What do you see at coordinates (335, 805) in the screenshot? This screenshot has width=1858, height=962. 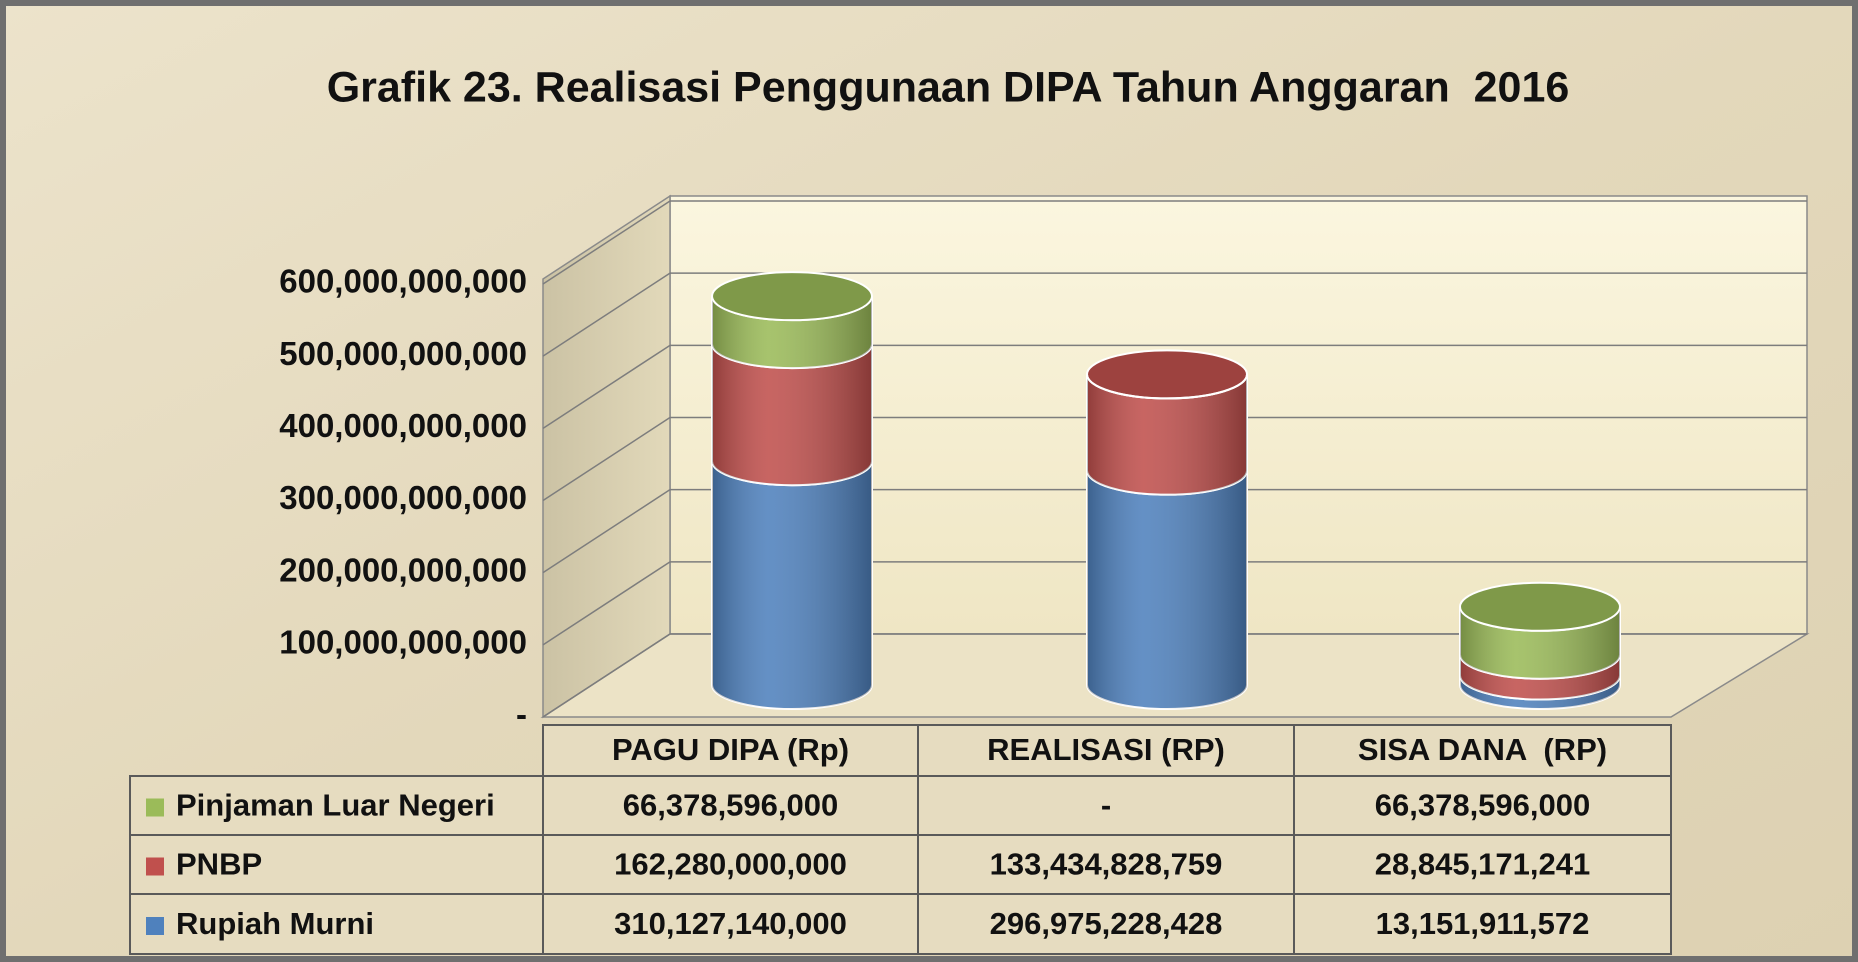 I see `legend-label: Pinjaman Luar Negeri` at bounding box center [335, 805].